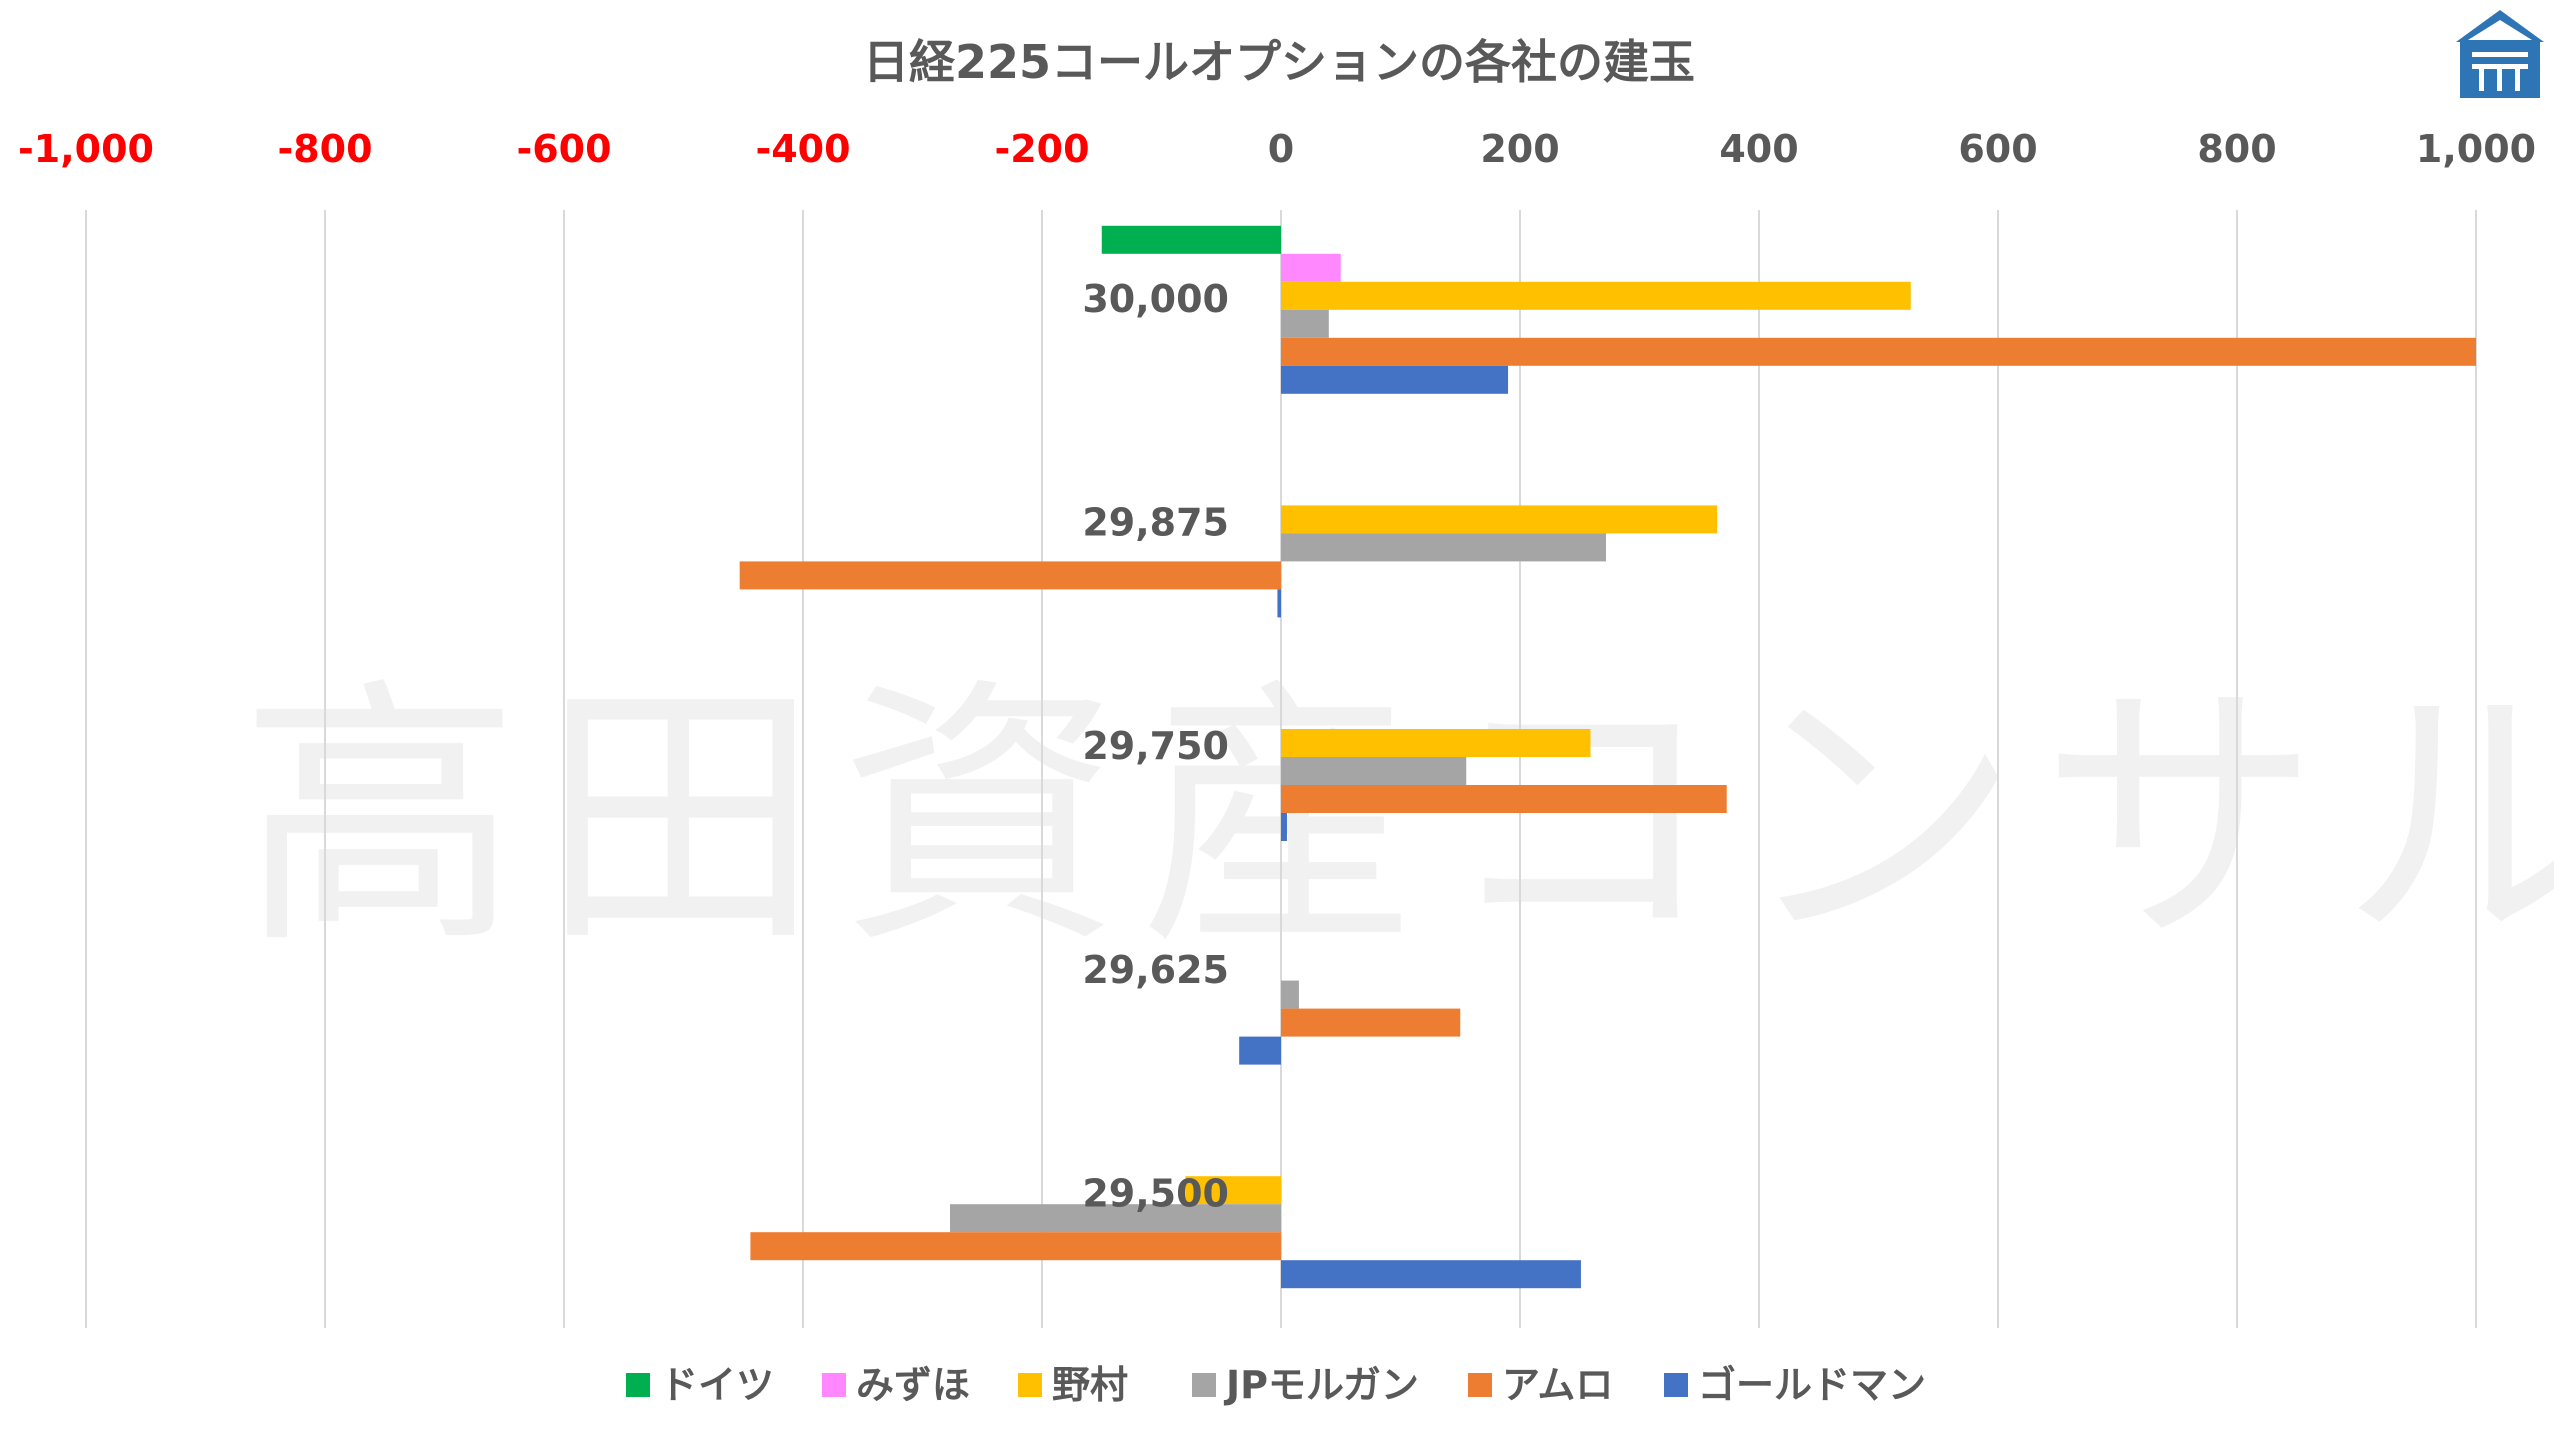 This screenshot has width=2554, height=1436. What do you see at coordinates (717, 1385) in the screenshot?
I see `legend-label: ドイツ` at bounding box center [717, 1385].